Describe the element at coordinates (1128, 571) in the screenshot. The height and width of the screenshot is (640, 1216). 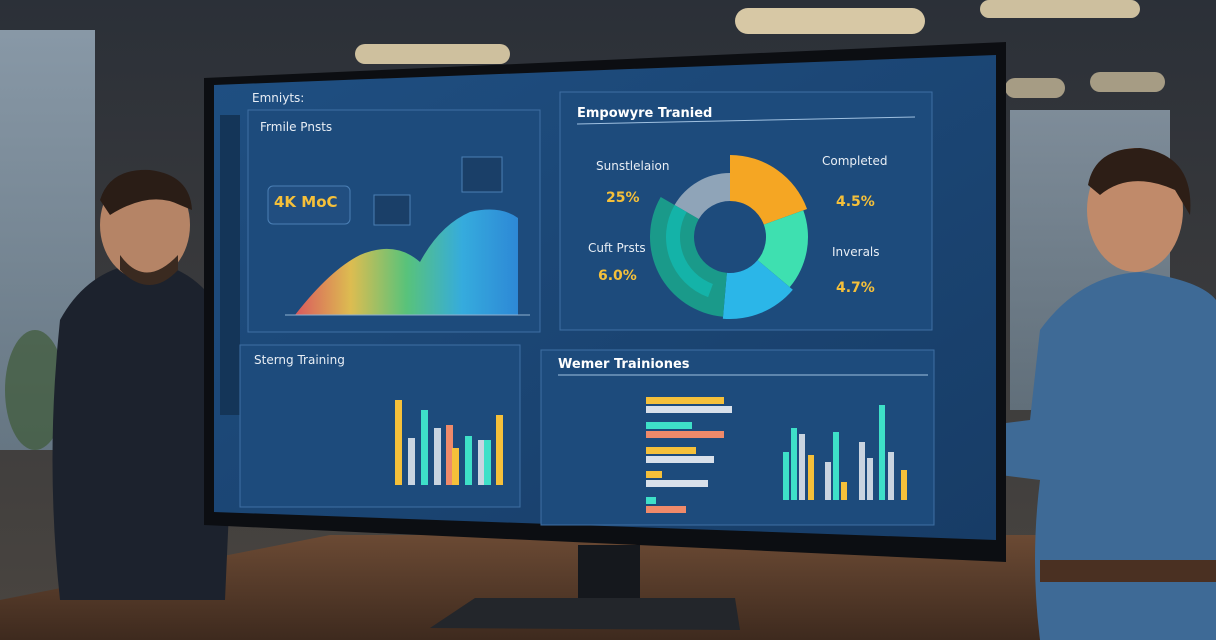
I see `belt` at that location.